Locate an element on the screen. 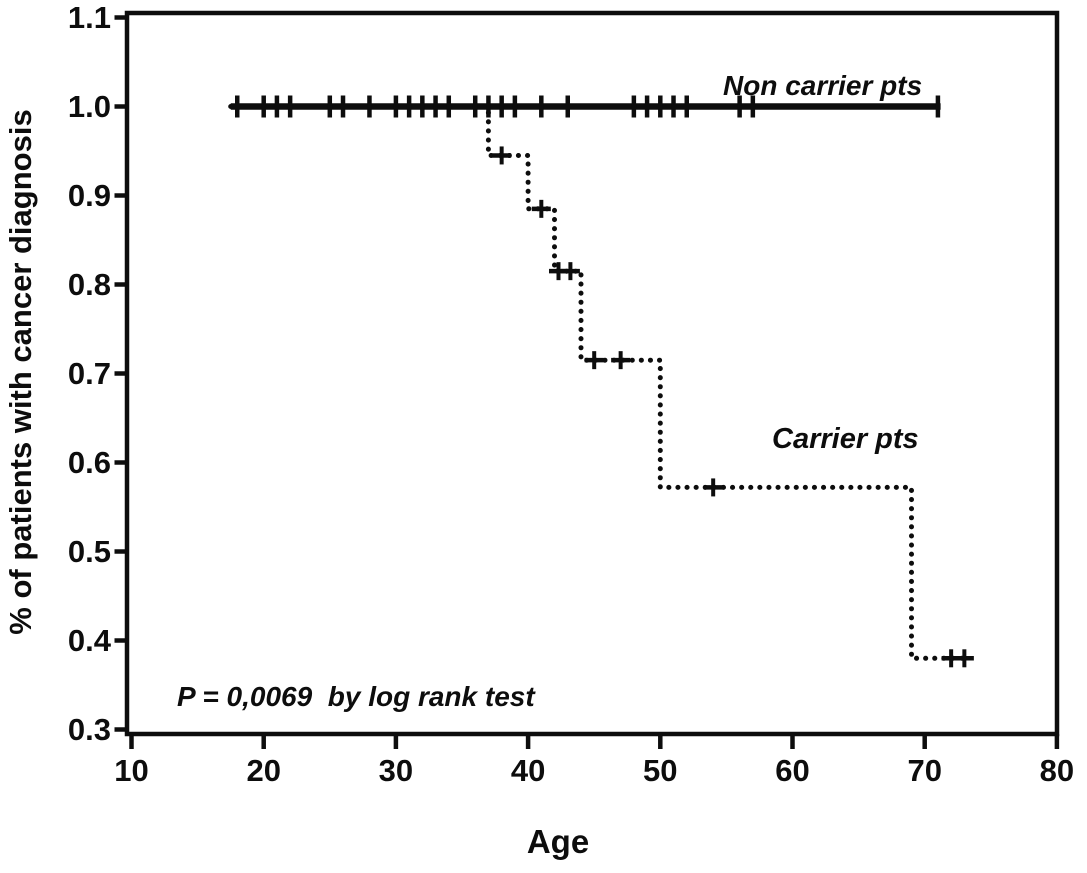  y-axis-tick-label: 1.1 is located at coordinates (89, 17).